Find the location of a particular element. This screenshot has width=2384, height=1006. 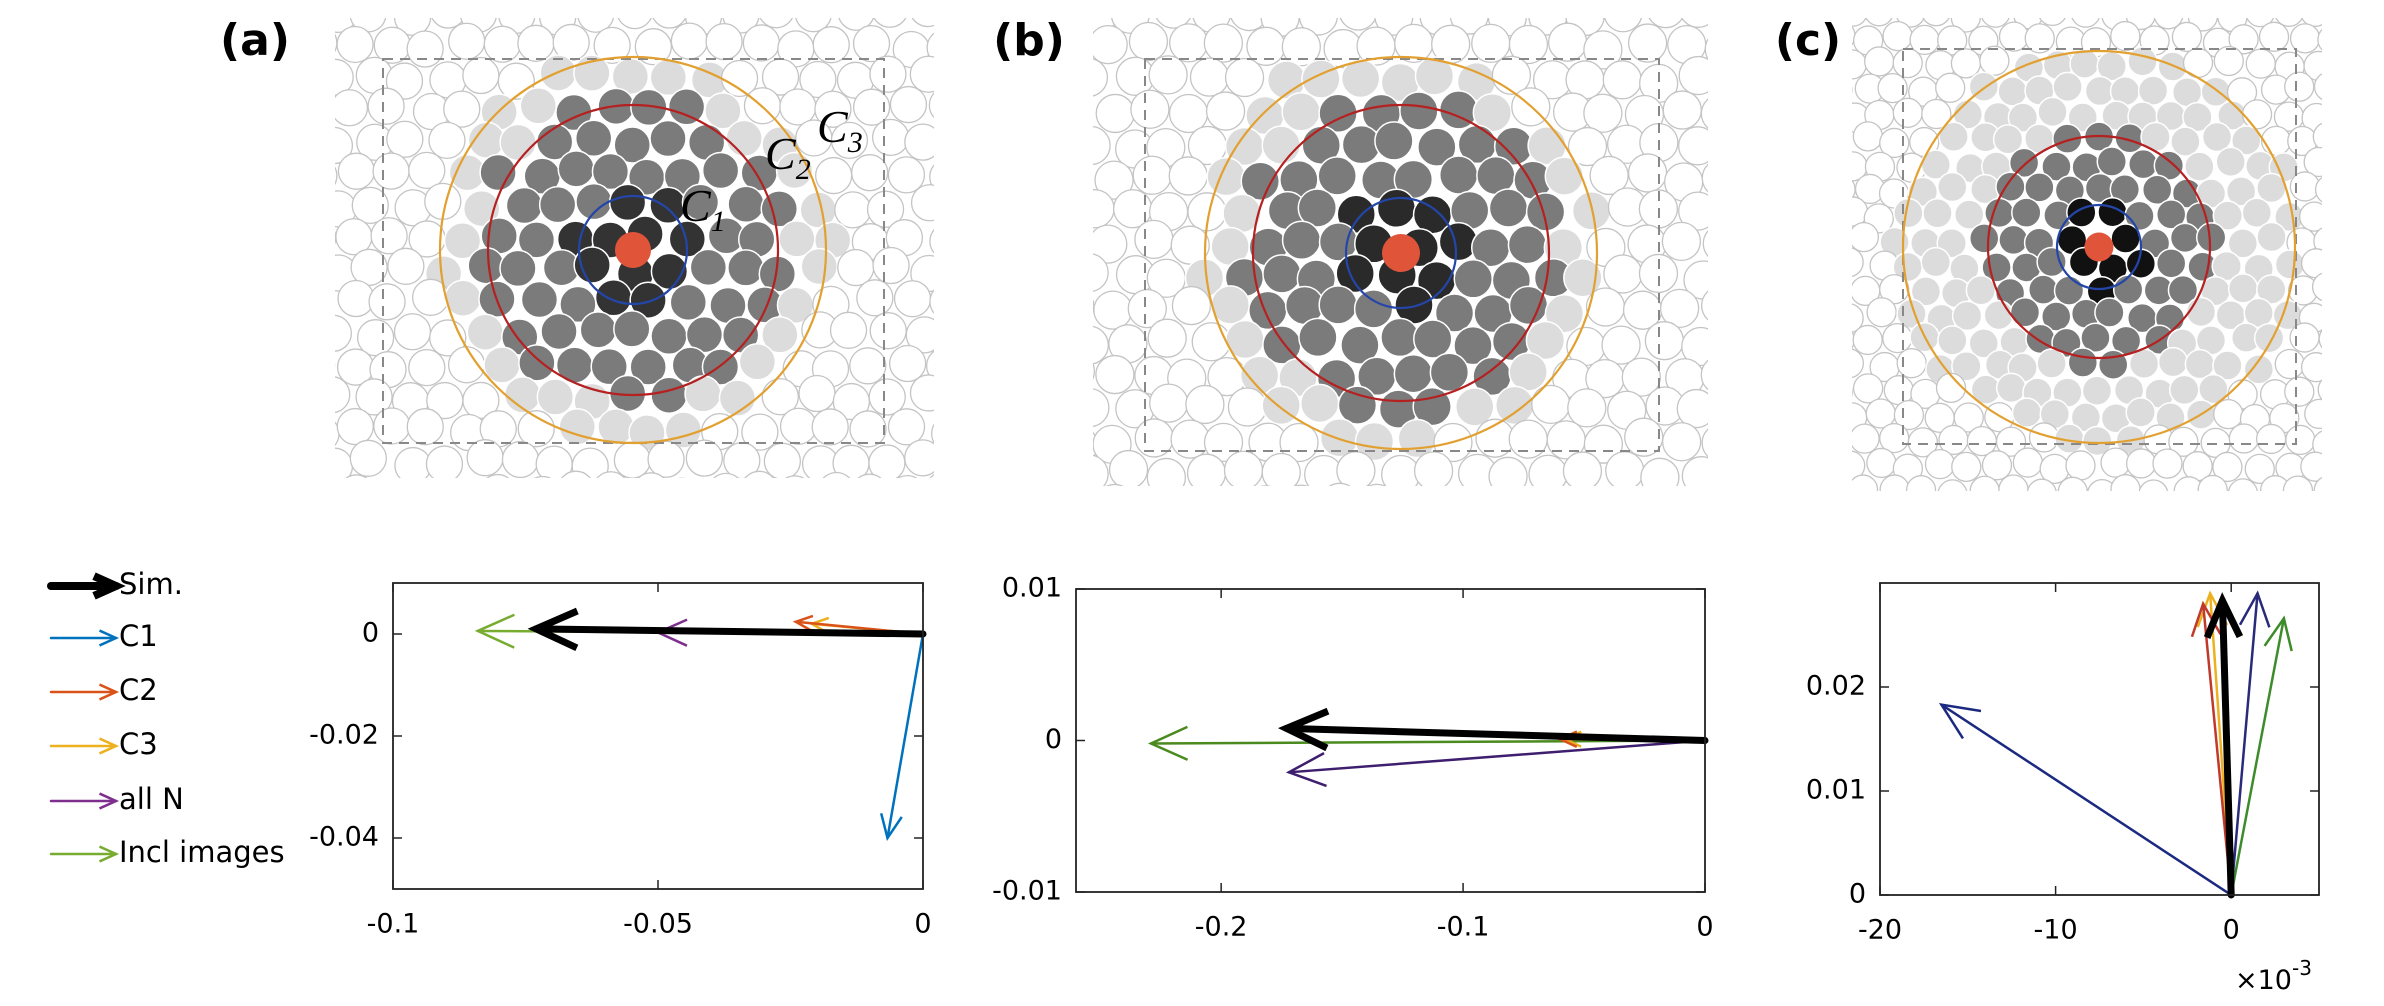

y-tick-label: 0 is located at coordinates (1053, 739).